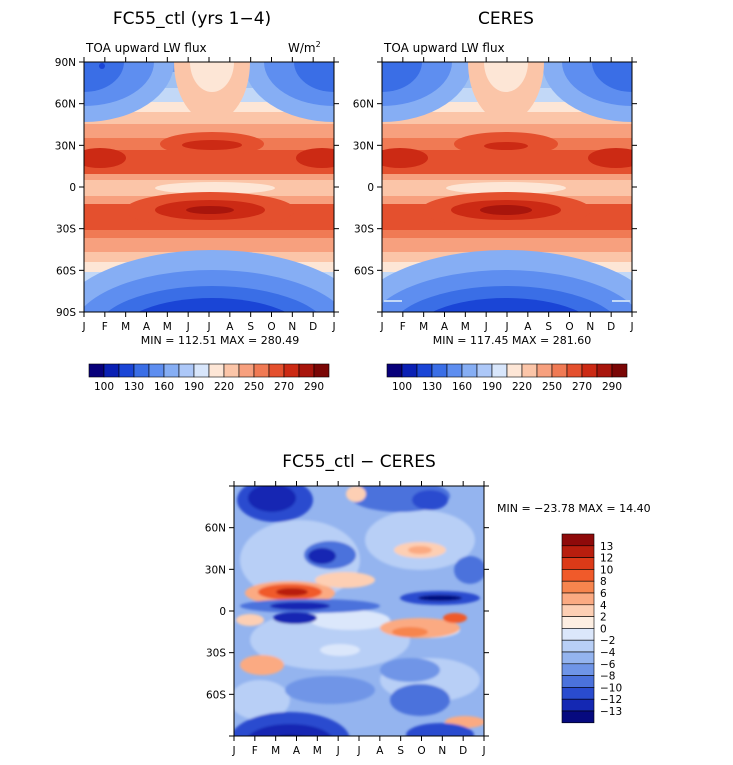 The width and height of the screenshot is (733, 765). I want to click on panel-model-units: W/m2, so click(304, 47).